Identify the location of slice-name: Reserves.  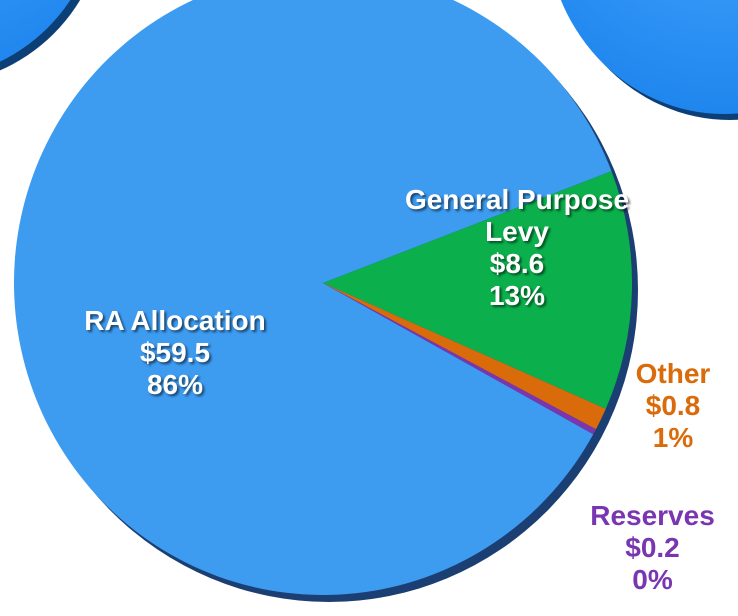
(652, 515).